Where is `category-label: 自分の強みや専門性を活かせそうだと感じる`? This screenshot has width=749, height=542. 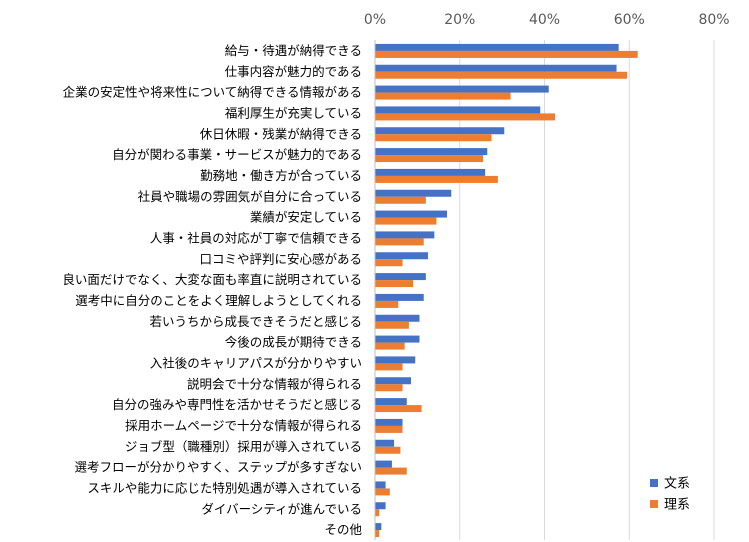 category-label: 自分の強みや専門性を活かせそうだと感じる is located at coordinates (237, 404).